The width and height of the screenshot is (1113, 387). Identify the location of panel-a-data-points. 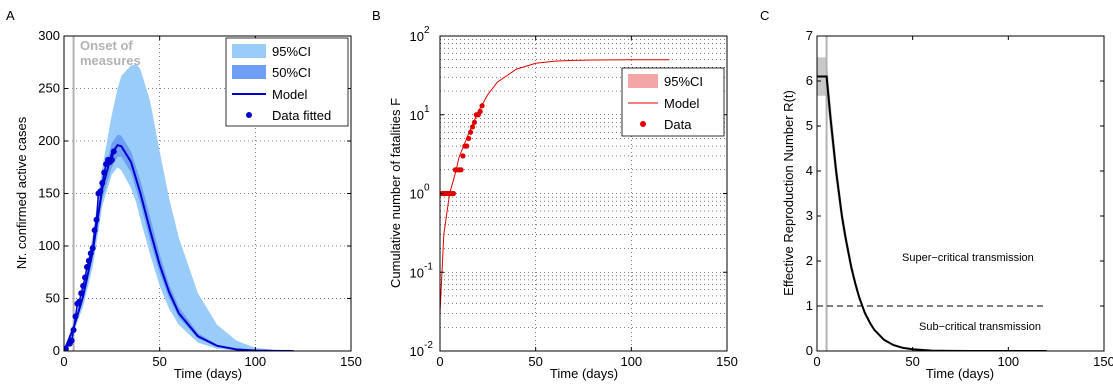
(90, 249).